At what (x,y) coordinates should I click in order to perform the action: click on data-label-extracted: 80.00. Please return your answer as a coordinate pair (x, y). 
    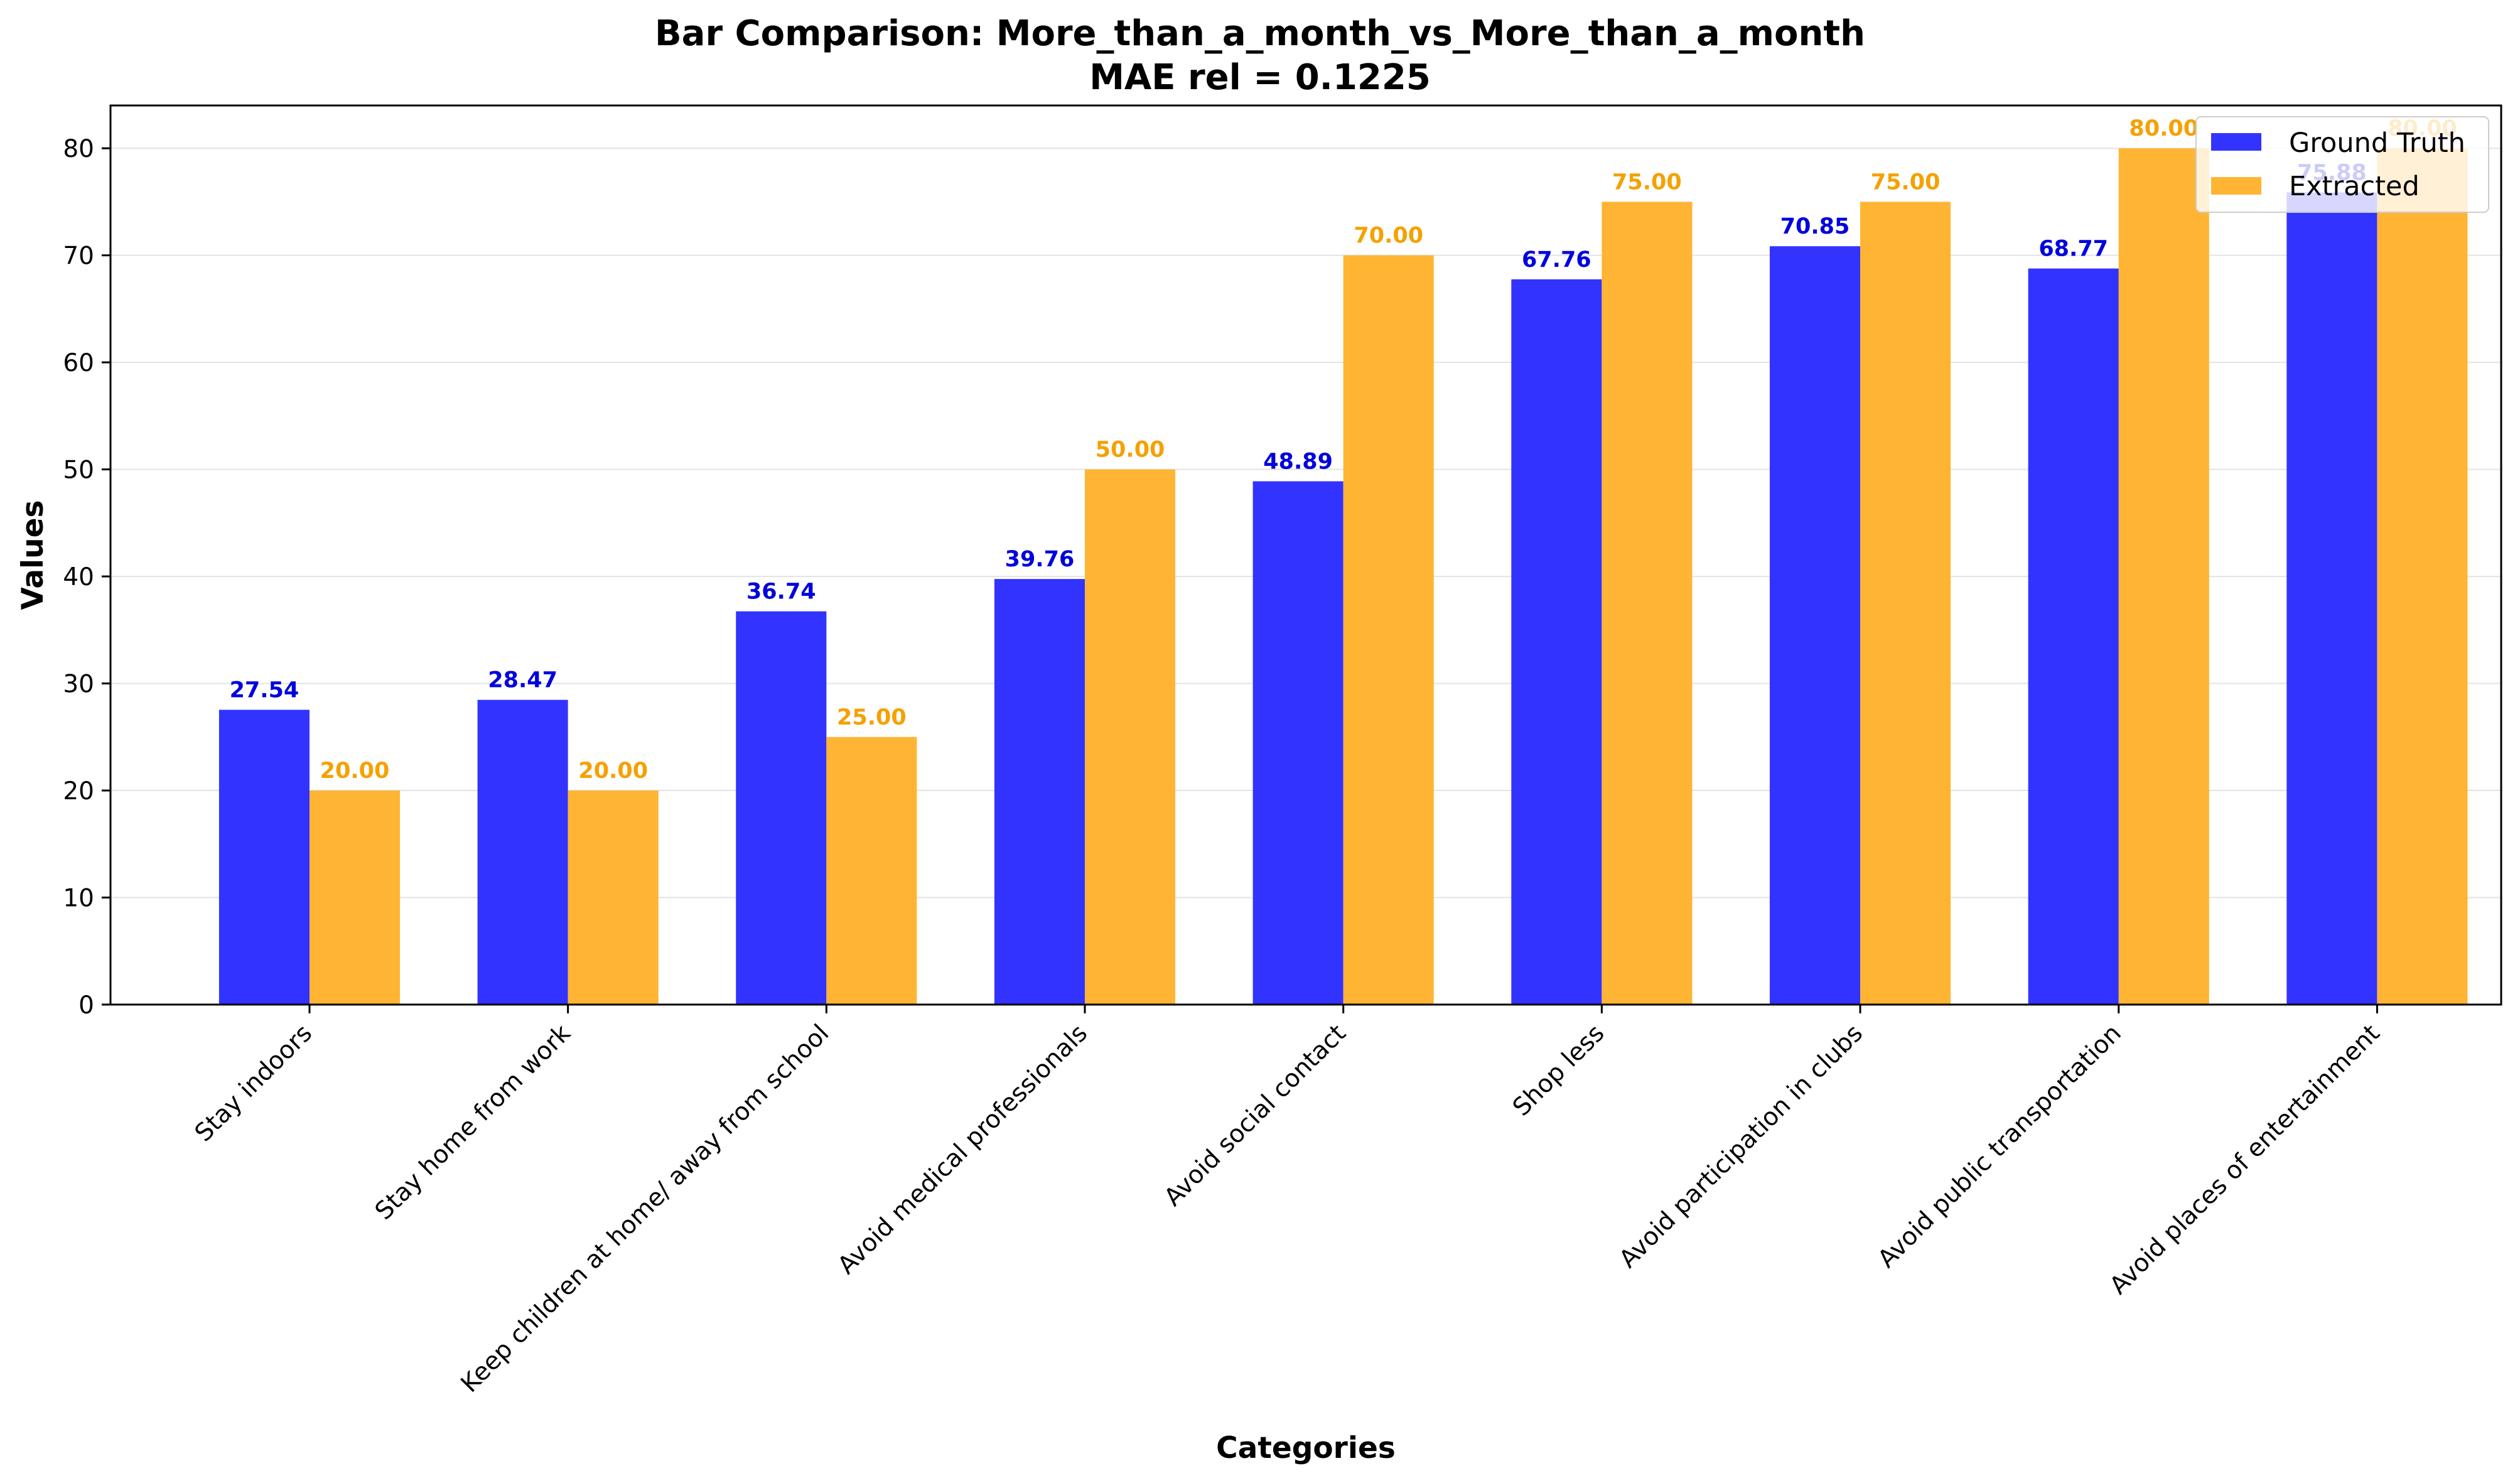
    Looking at the image, I should click on (2164, 128).